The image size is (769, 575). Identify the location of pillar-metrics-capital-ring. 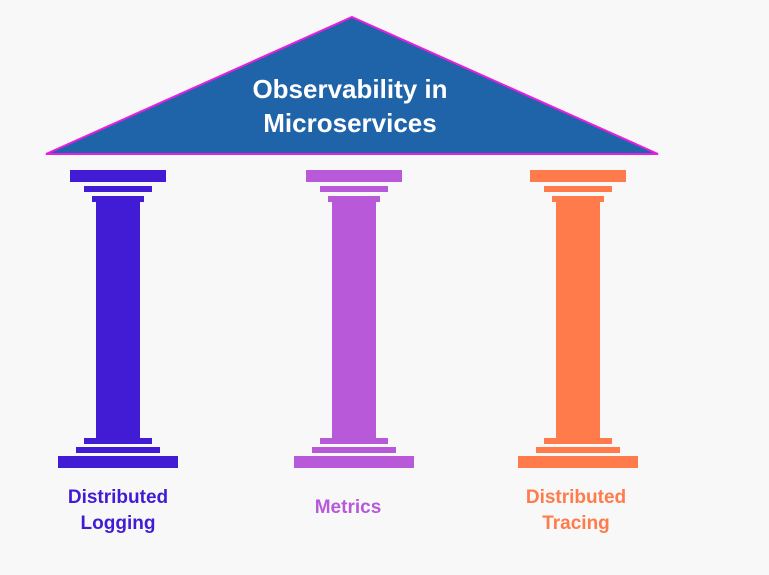
(354, 189).